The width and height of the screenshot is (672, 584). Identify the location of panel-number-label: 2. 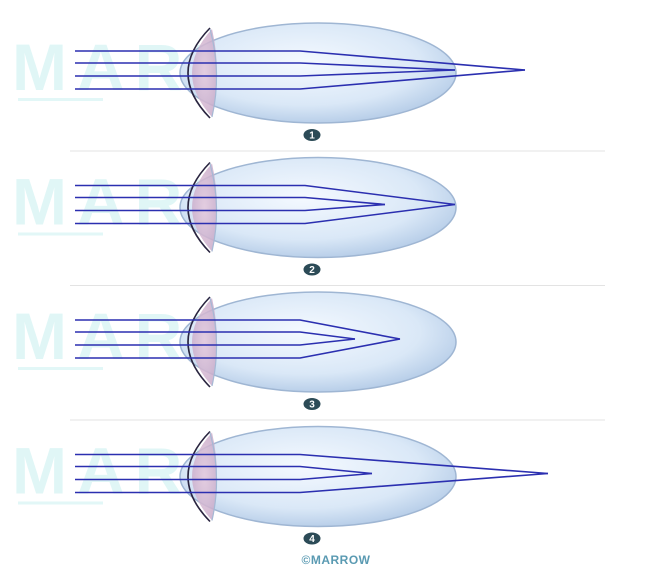
(312, 270).